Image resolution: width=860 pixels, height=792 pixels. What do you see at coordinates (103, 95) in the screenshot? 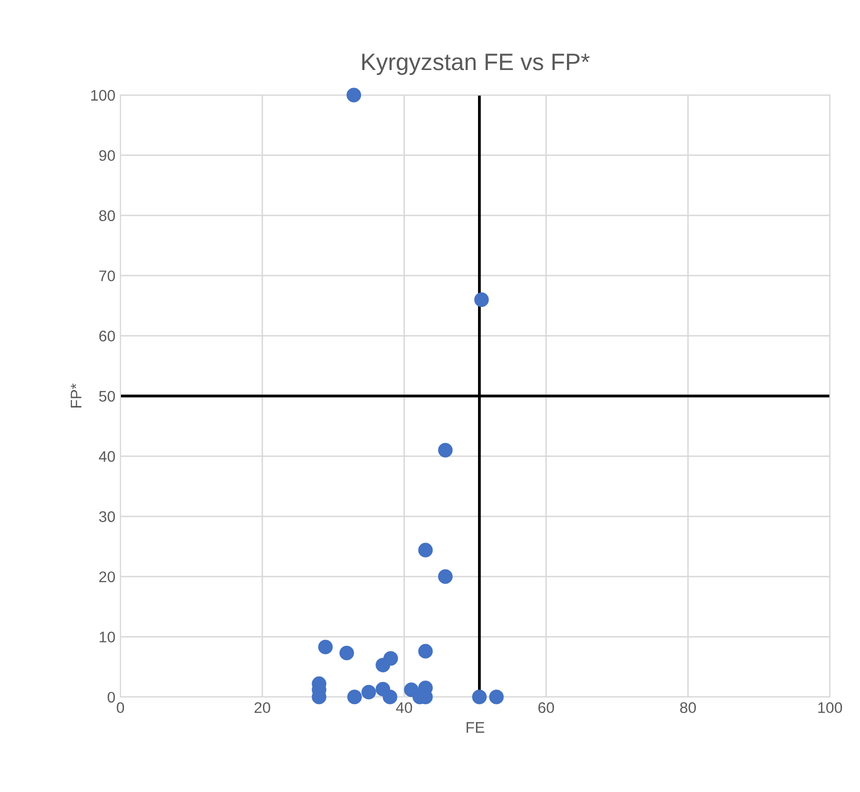
I see `y-tick-label: 100` at bounding box center [103, 95].